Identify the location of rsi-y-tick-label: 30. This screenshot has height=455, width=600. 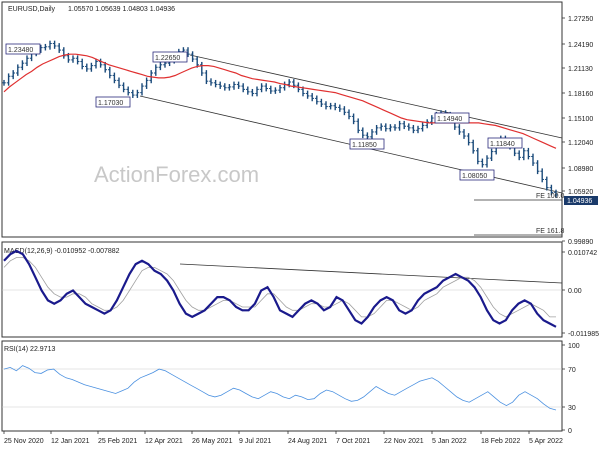
(572, 408).